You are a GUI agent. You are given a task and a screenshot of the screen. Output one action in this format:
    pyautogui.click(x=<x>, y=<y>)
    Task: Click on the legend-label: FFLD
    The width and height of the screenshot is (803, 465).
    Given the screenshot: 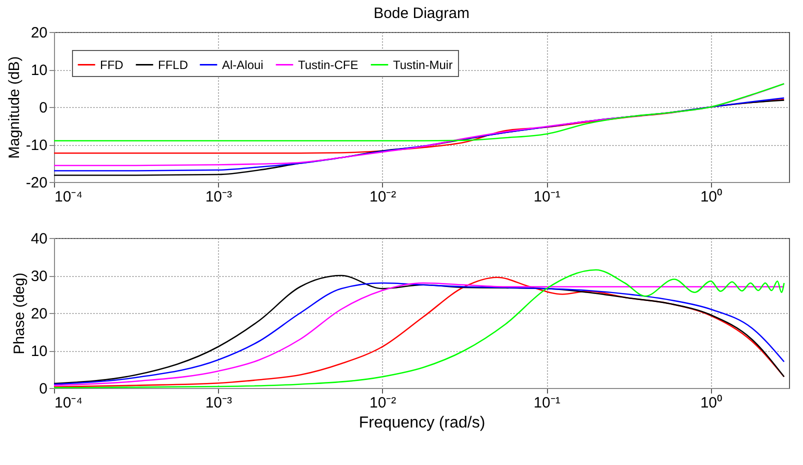 What is the action you would take?
    pyautogui.click(x=173, y=65)
    